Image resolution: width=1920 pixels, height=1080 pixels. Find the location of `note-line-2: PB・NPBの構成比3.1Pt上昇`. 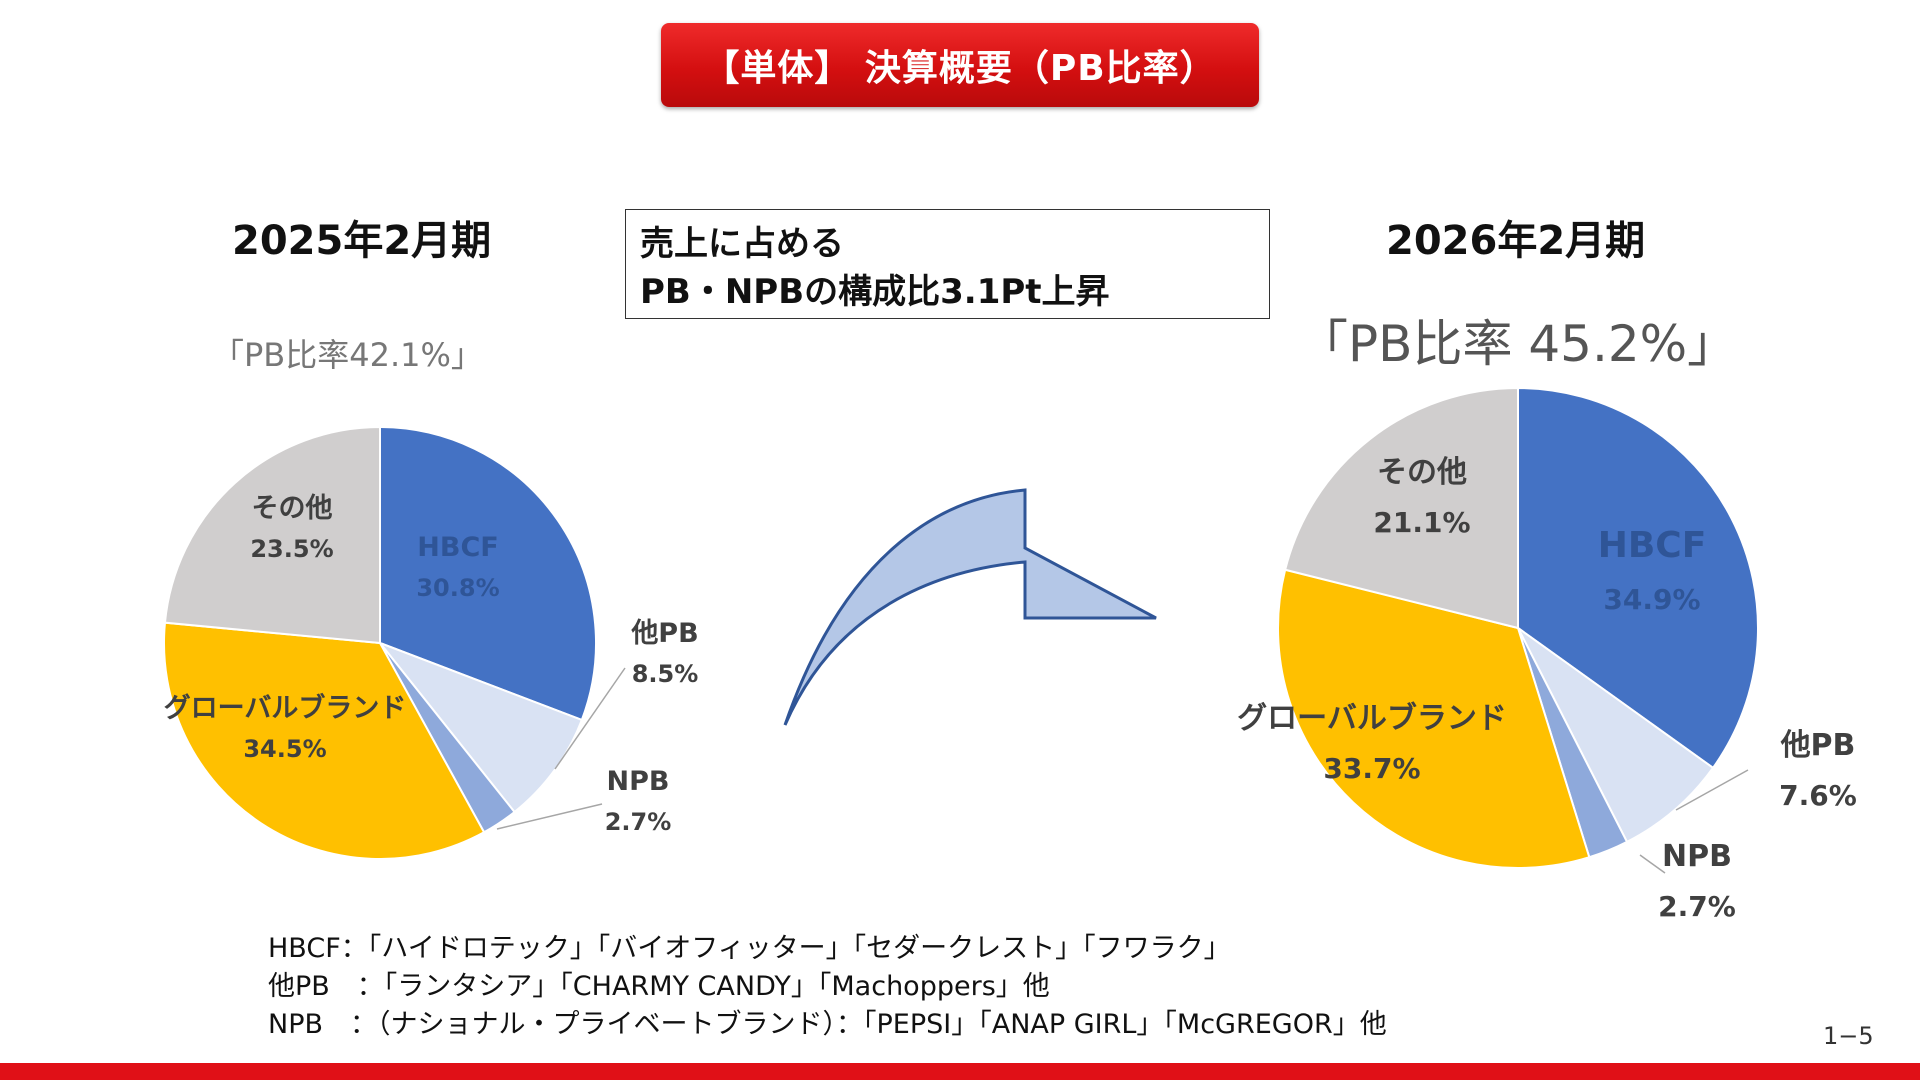

note-line-2: PB・NPBの構成比3.1Pt上昇 is located at coordinates (875, 292).